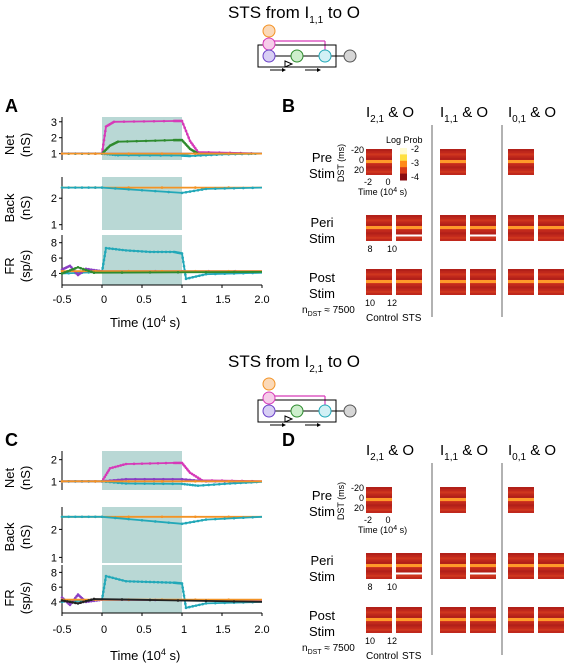 Image resolution: width=567 pixels, height=666 pixels. What do you see at coordinates (184, 300) in the screenshot?
I see `x-tick: 1` at bounding box center [184, 300].